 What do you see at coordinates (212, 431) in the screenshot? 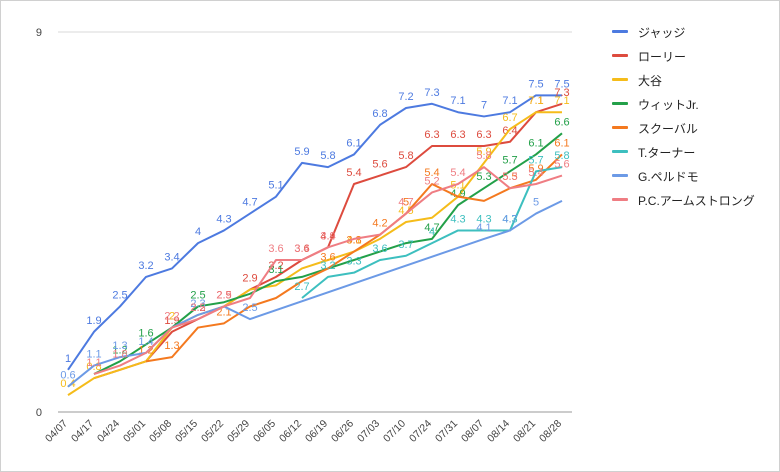
I see `x-tick-label: 05/22` at bounding box center [212, 431].